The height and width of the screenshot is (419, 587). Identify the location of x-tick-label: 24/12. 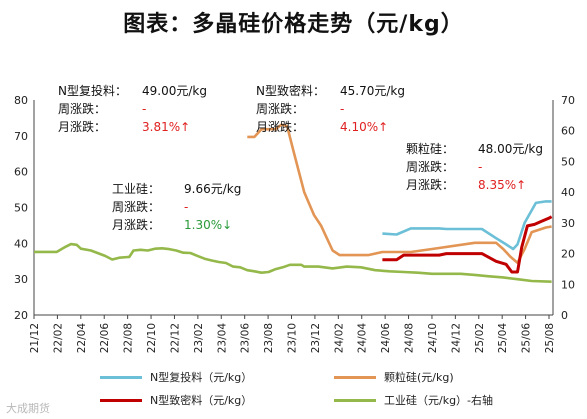
(456, 338).